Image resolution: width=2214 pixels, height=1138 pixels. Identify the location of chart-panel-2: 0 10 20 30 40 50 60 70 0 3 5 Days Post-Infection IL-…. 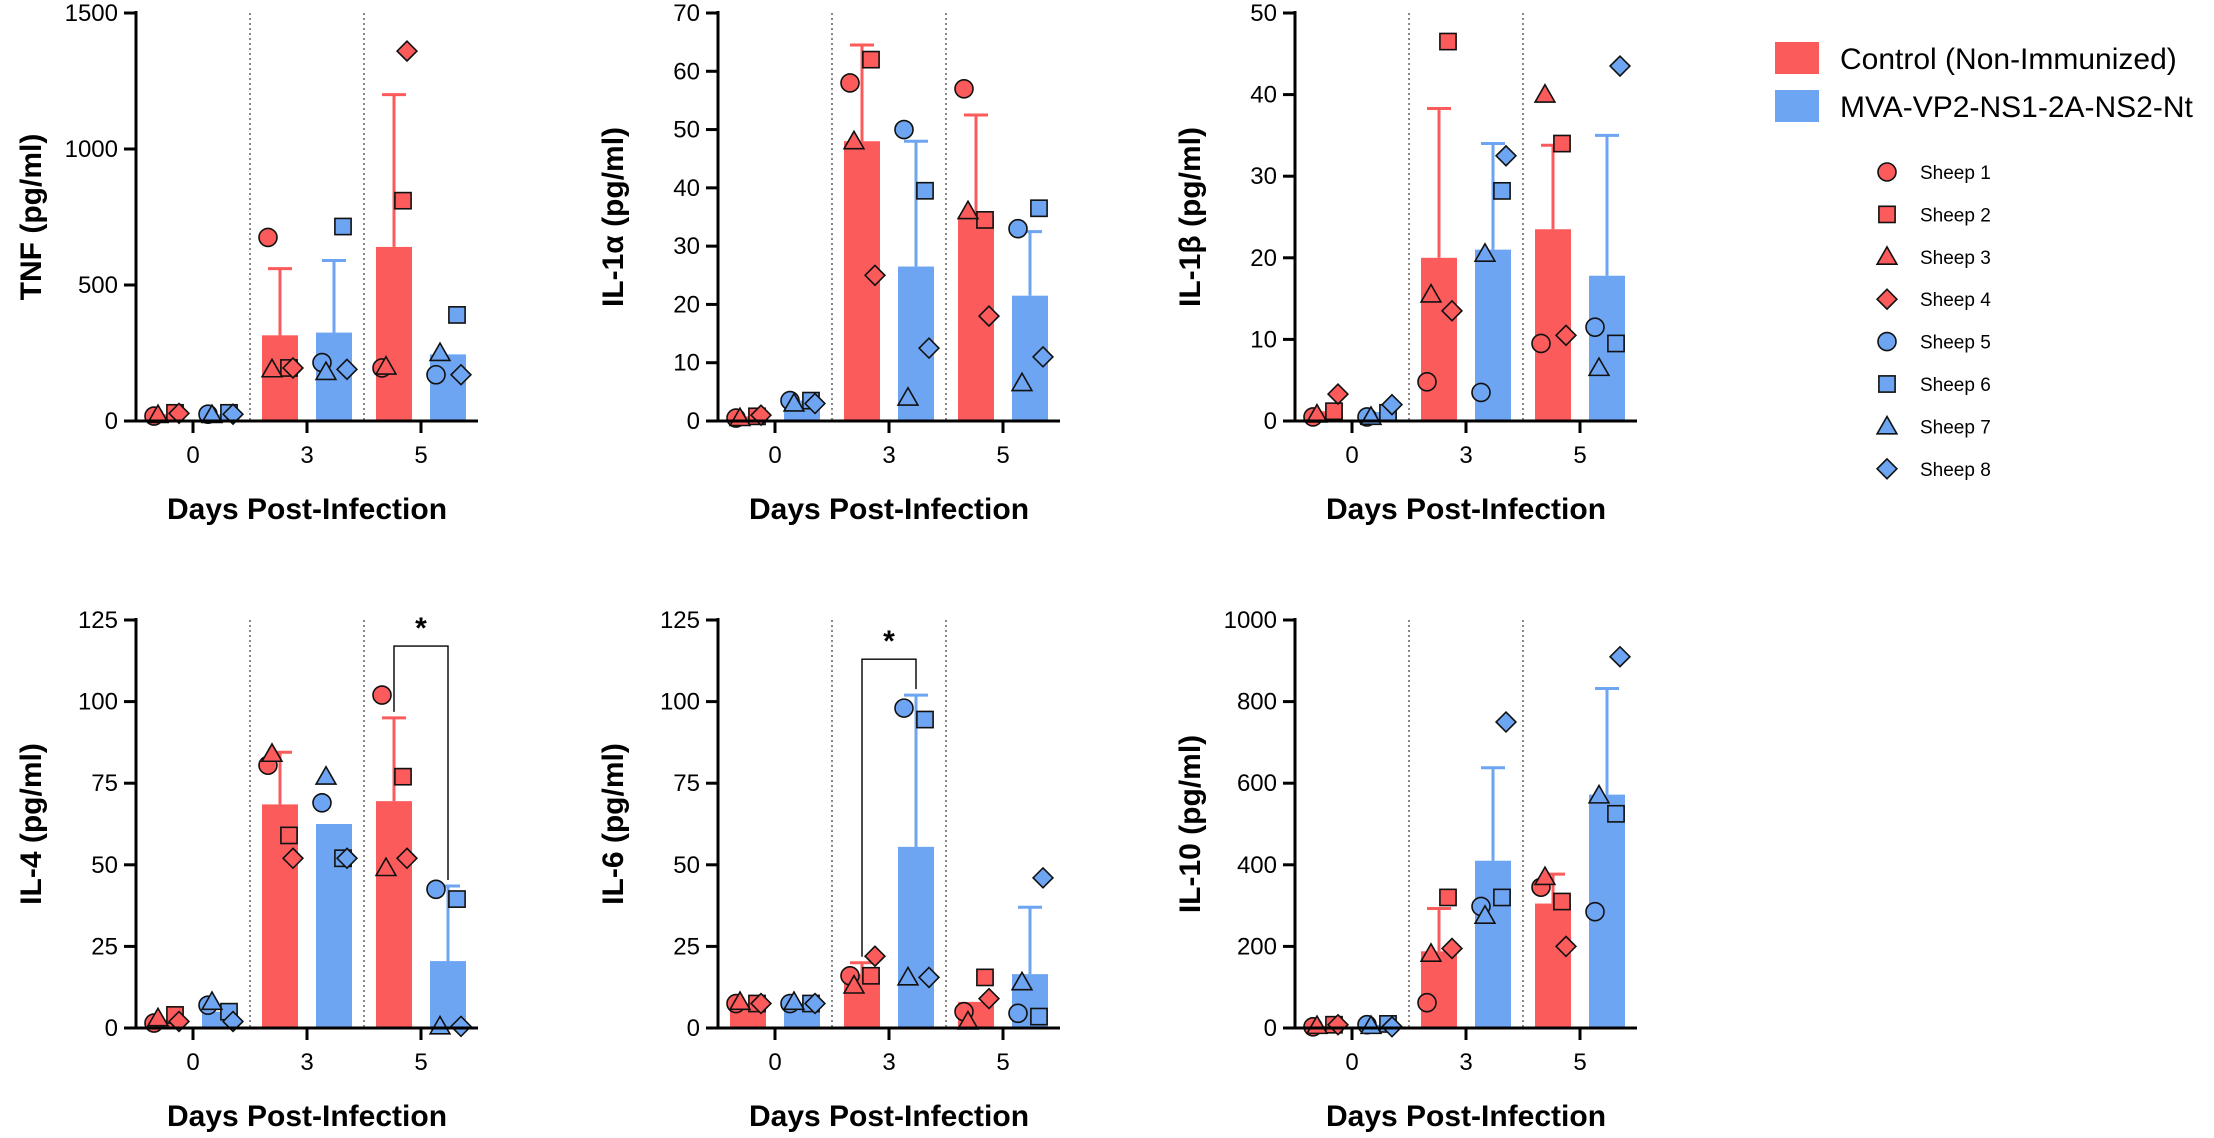
(828, 263).